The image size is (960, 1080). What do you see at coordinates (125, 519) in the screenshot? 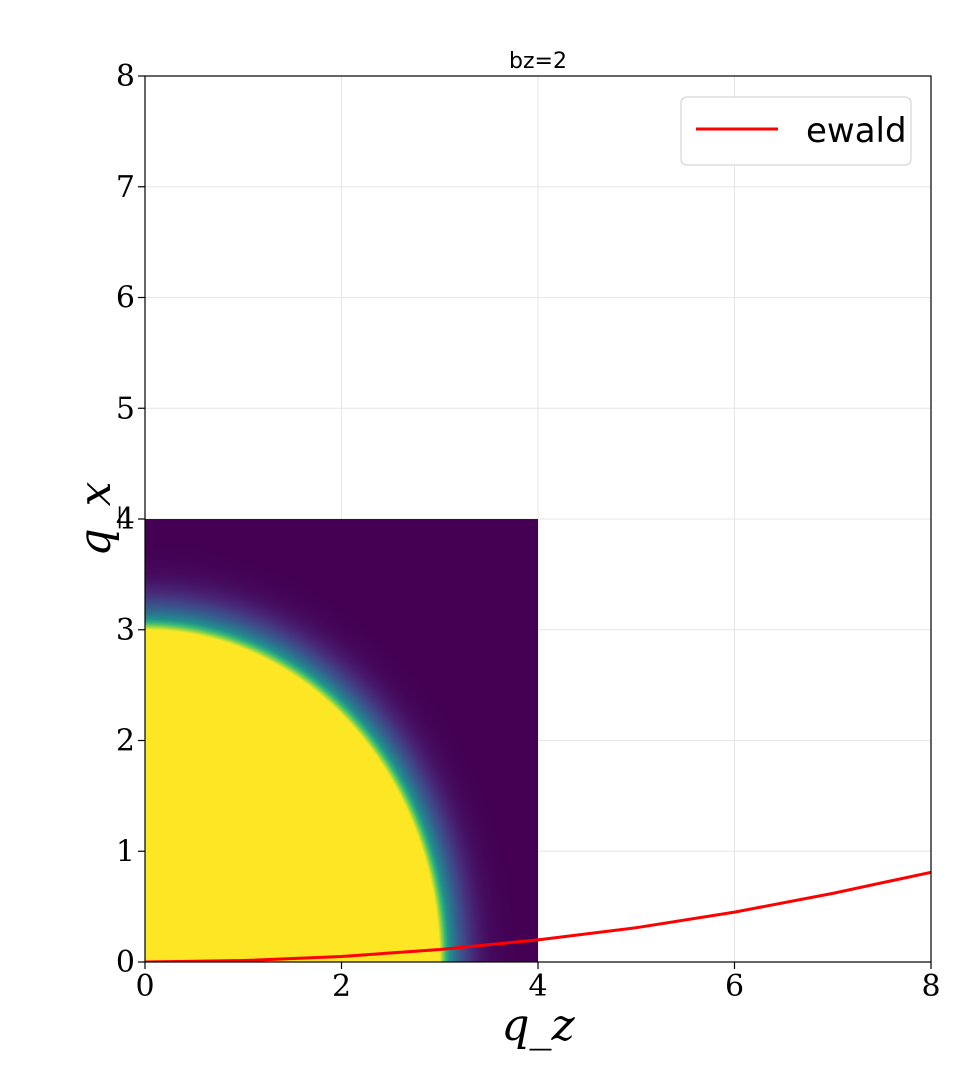
I see `y-tick-label-4: 4` at bounding box center [125, 519].